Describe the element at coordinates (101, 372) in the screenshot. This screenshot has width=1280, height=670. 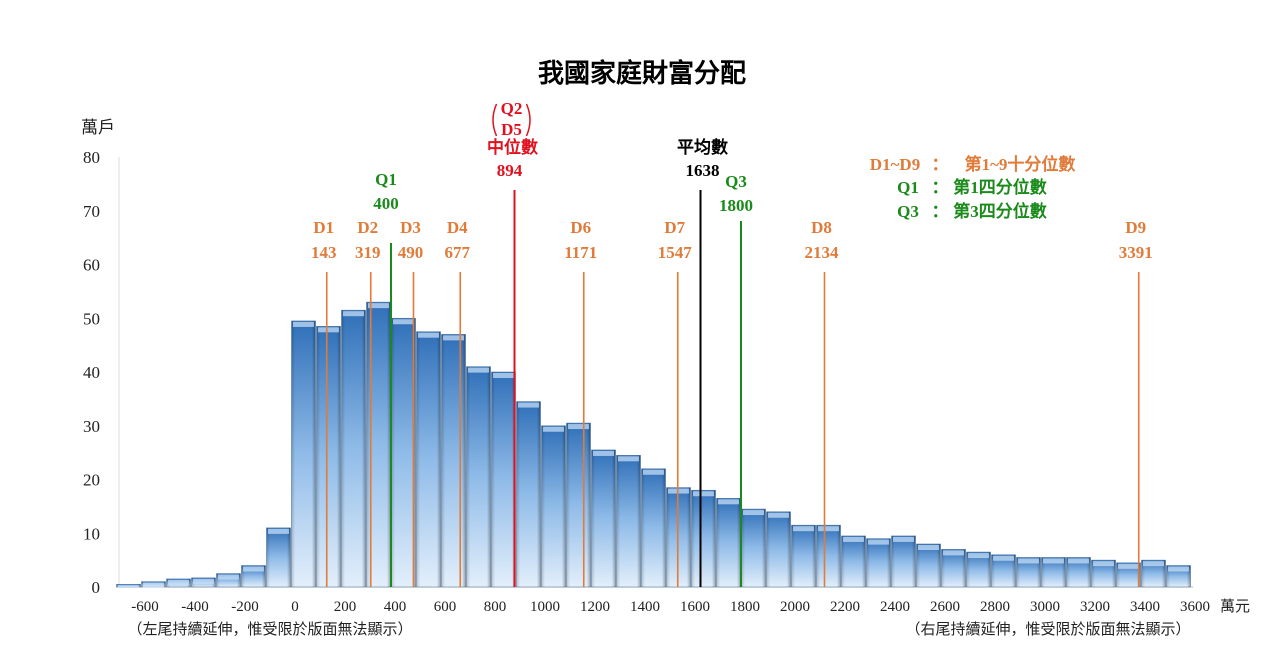
I see `y-axis: 0 10 20 30 40 50 60 70 80` at that location.